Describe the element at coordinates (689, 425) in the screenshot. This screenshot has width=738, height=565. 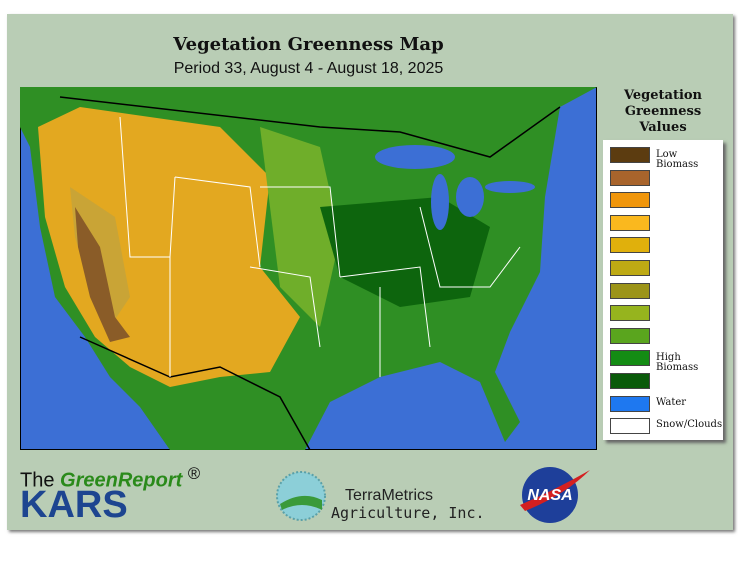
I see `legend-label: Snow/Clouds` at that location.